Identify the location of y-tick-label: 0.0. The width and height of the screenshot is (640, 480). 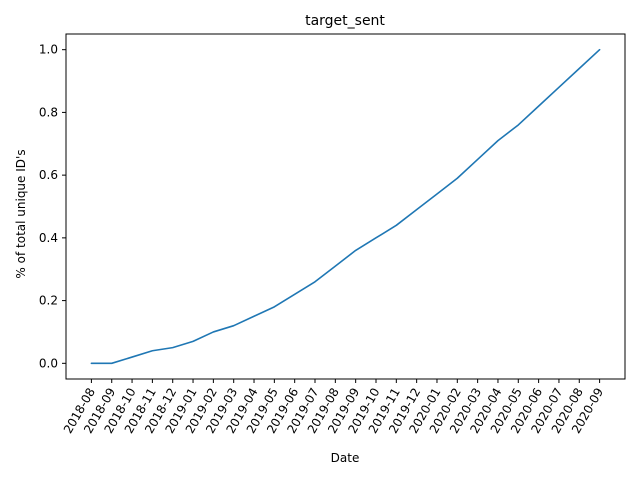
(48, 363).